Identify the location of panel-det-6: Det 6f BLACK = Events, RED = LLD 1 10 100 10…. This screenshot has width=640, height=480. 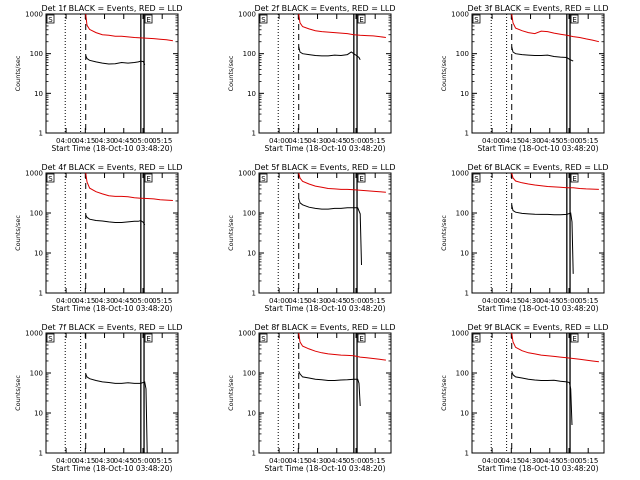
(524, 238).